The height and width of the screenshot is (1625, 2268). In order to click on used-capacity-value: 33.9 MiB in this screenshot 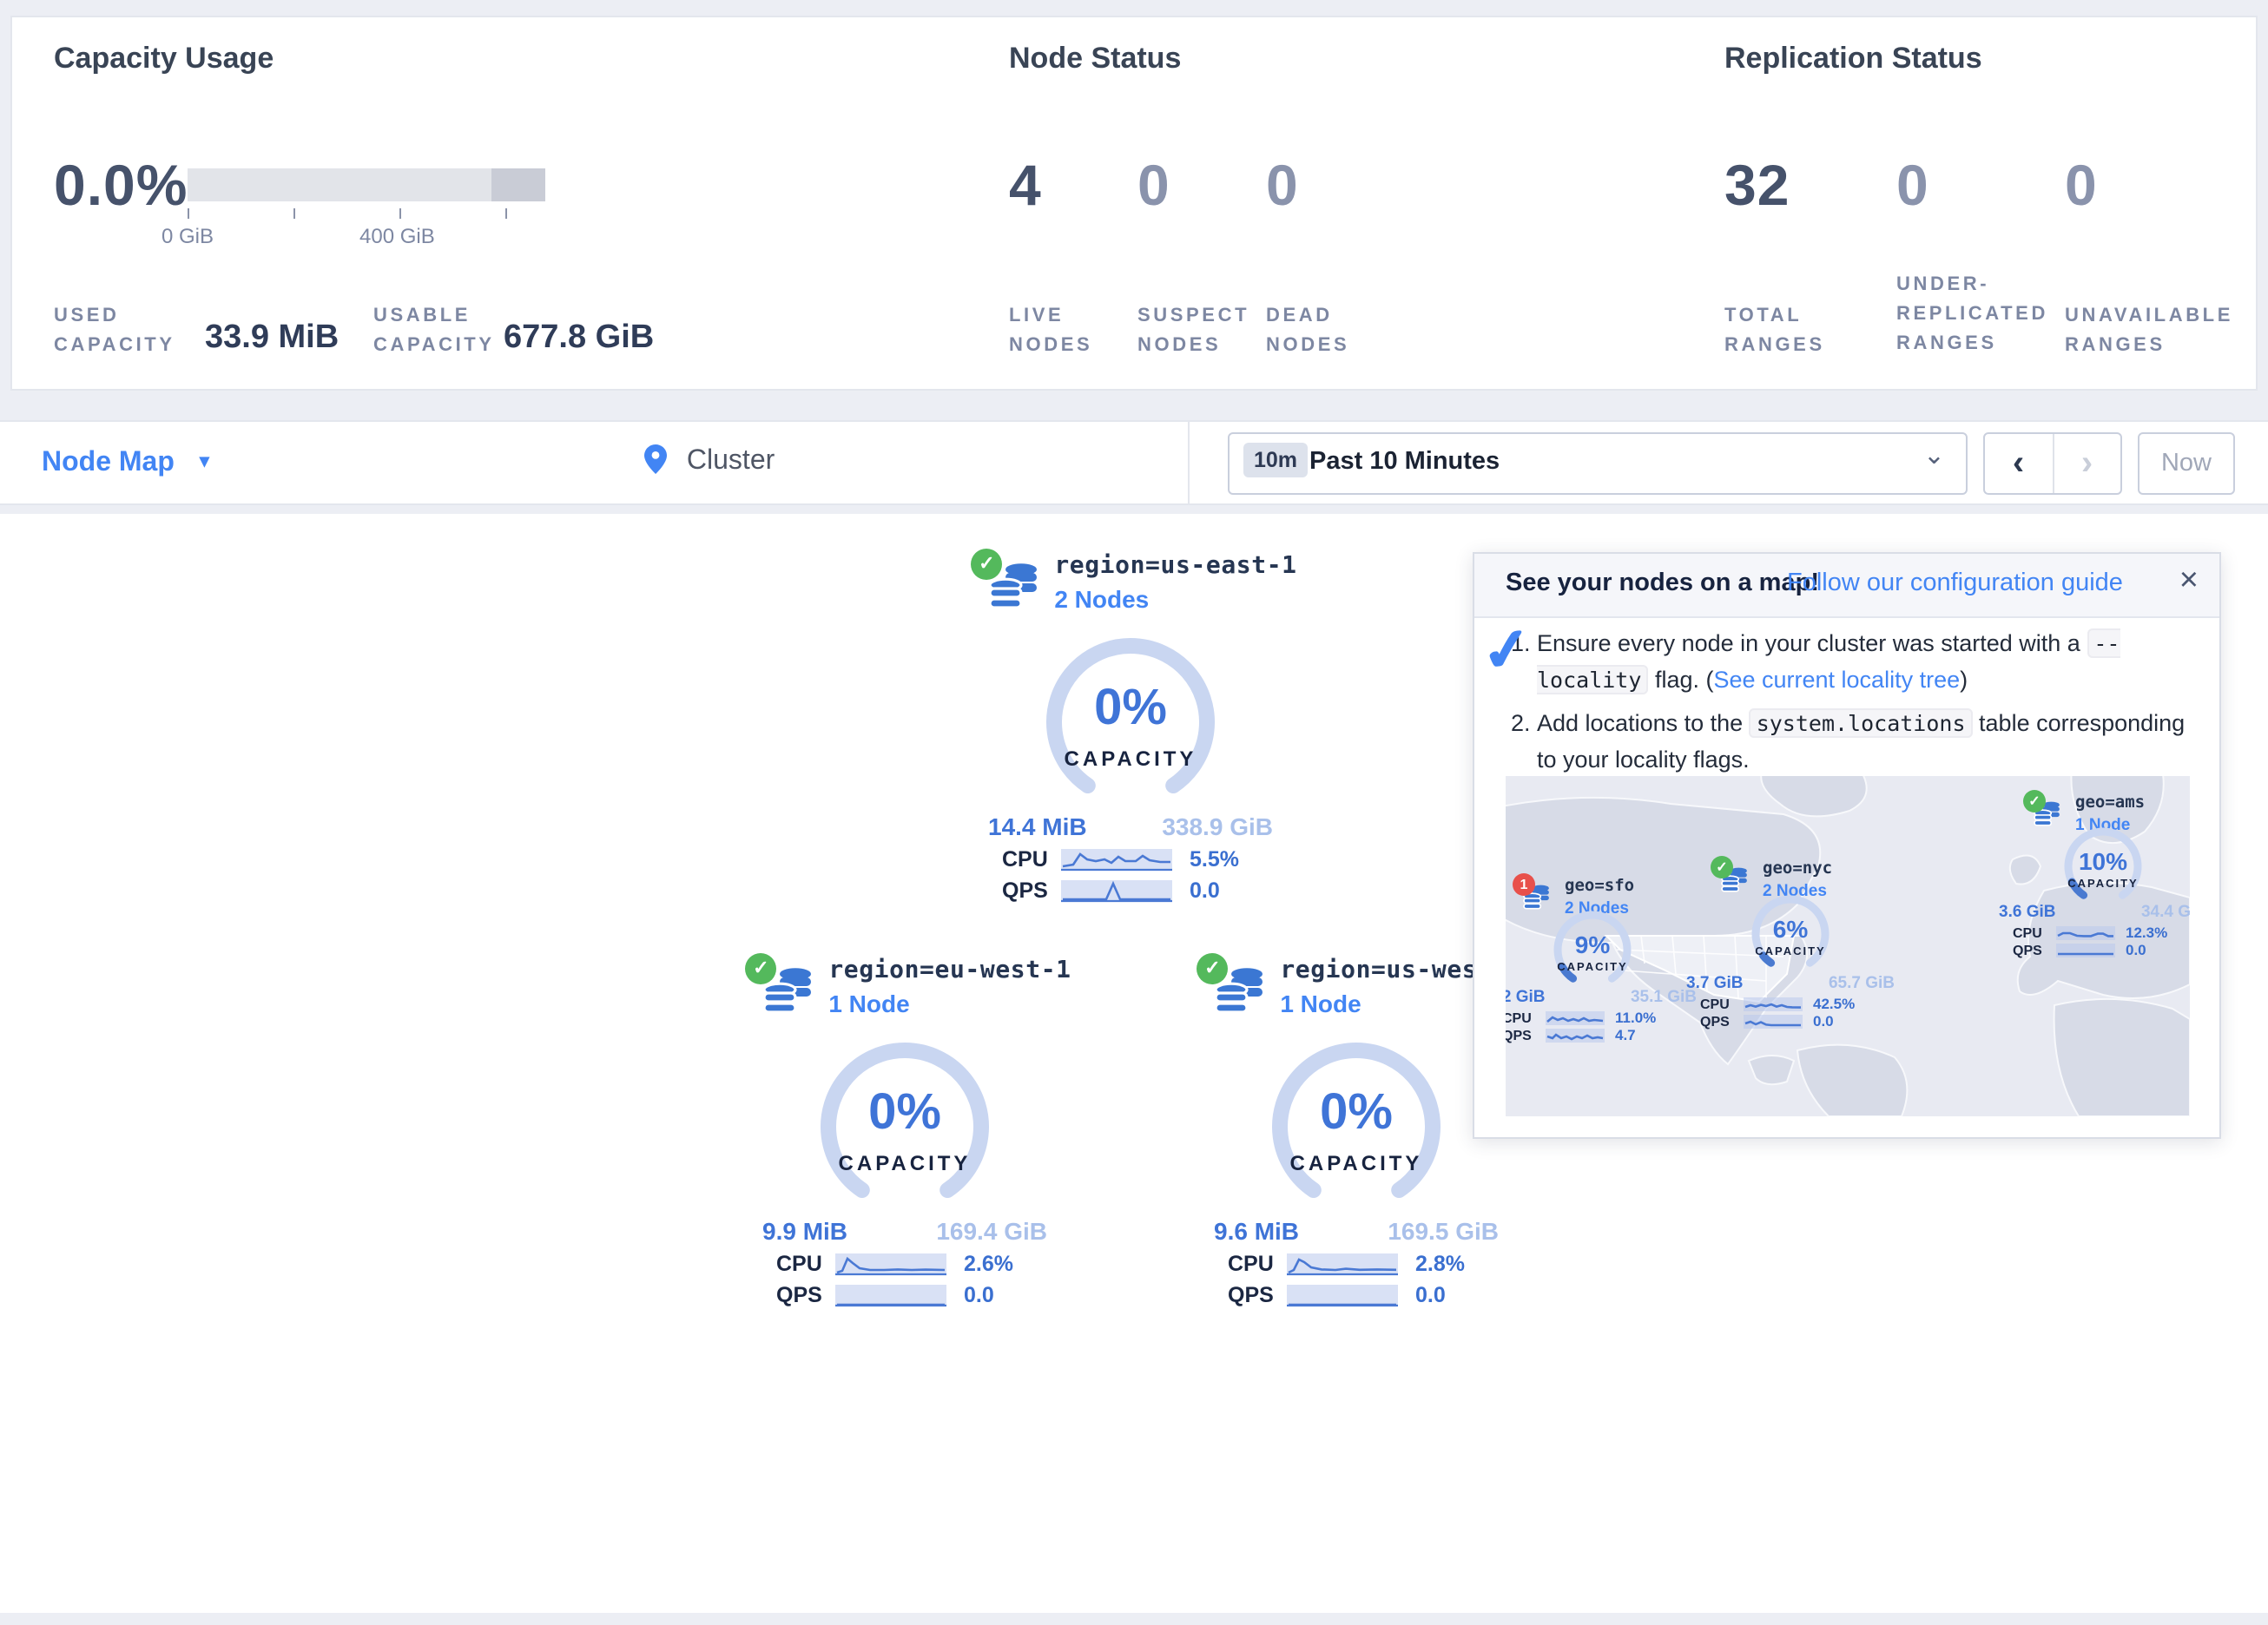, I will do `click(273, 337)`.